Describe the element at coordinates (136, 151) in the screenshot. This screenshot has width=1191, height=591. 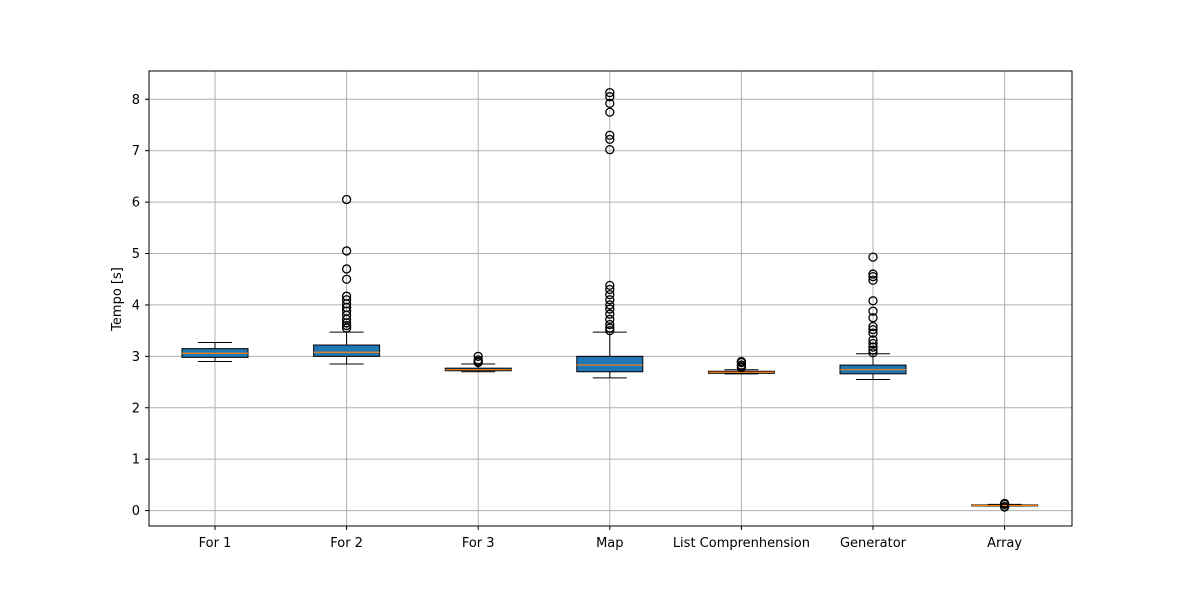
I see `y-tick-label: 7` at that location.